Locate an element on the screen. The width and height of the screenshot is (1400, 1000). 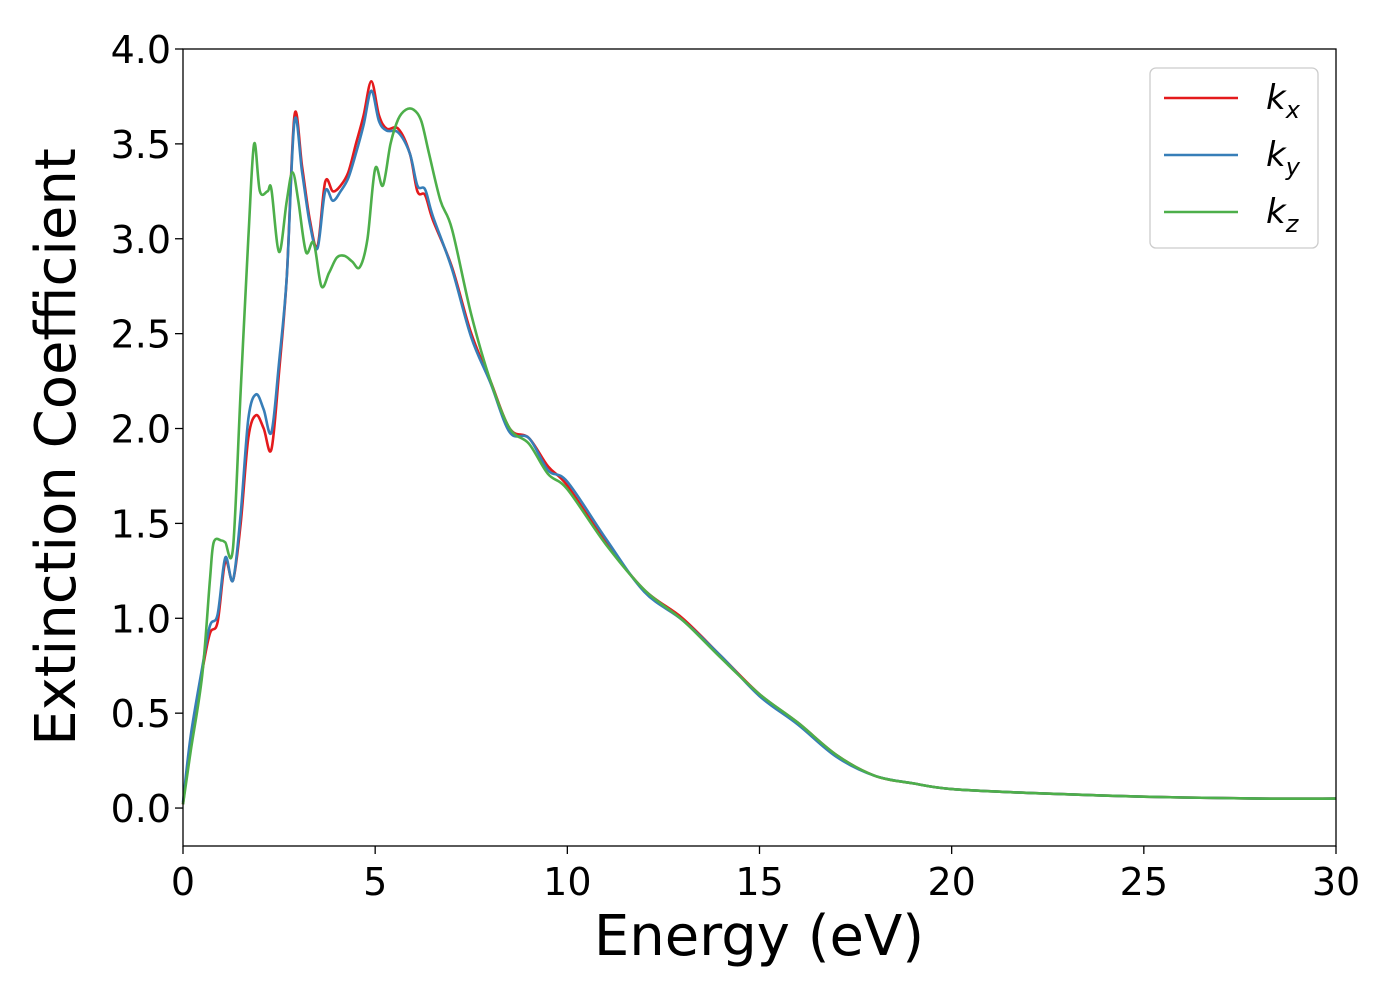
y-tick-label: 0.5 is located at coordinates (141, 714).